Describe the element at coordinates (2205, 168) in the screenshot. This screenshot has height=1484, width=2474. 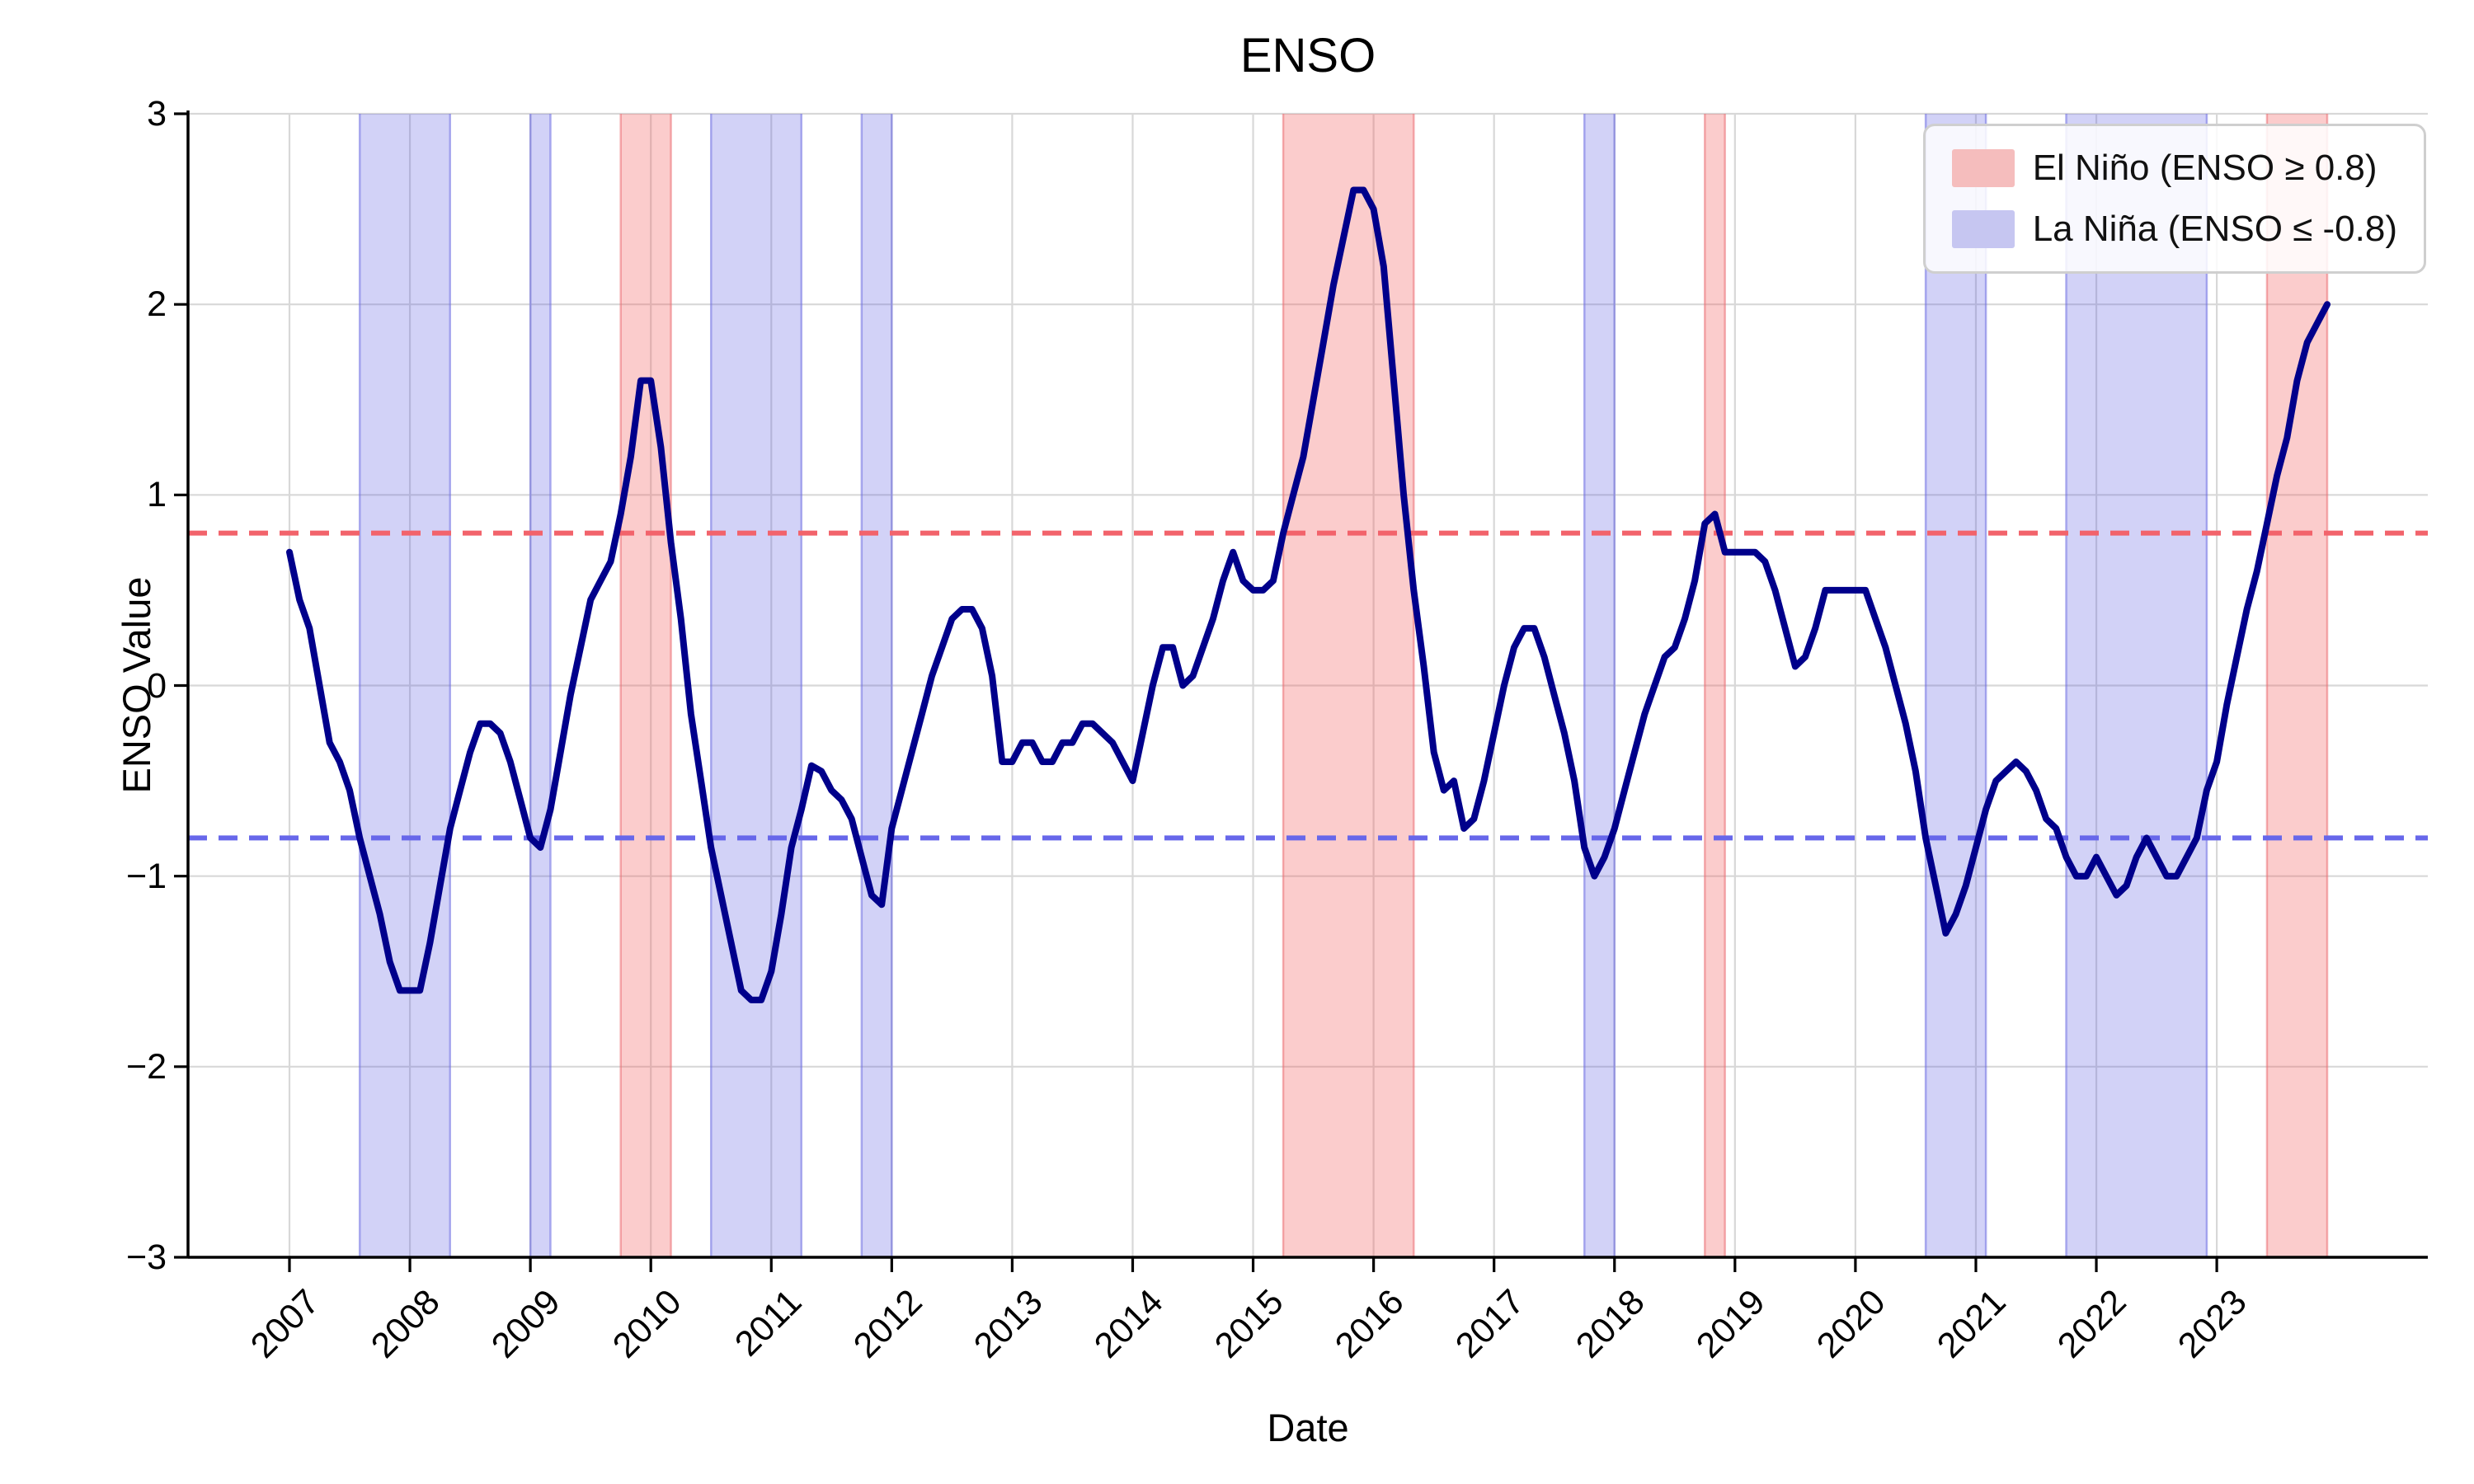
I see `legend-label-el-nino: El Niño (ENSO ≥ 0.8)` at that location.